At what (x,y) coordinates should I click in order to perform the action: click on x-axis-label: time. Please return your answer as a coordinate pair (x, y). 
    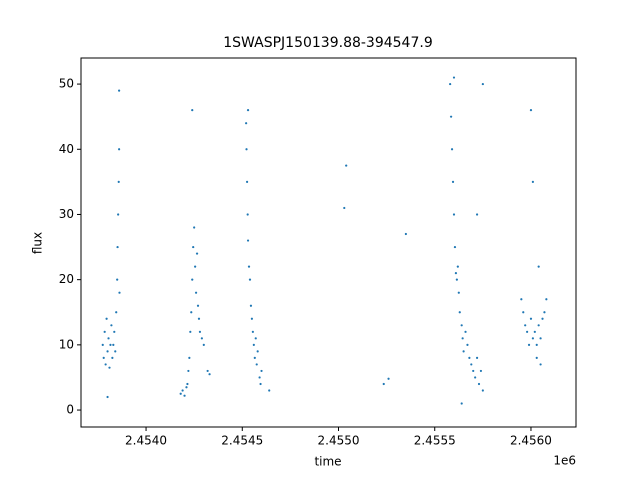
    Looking at the image, I should click on (327, 462).